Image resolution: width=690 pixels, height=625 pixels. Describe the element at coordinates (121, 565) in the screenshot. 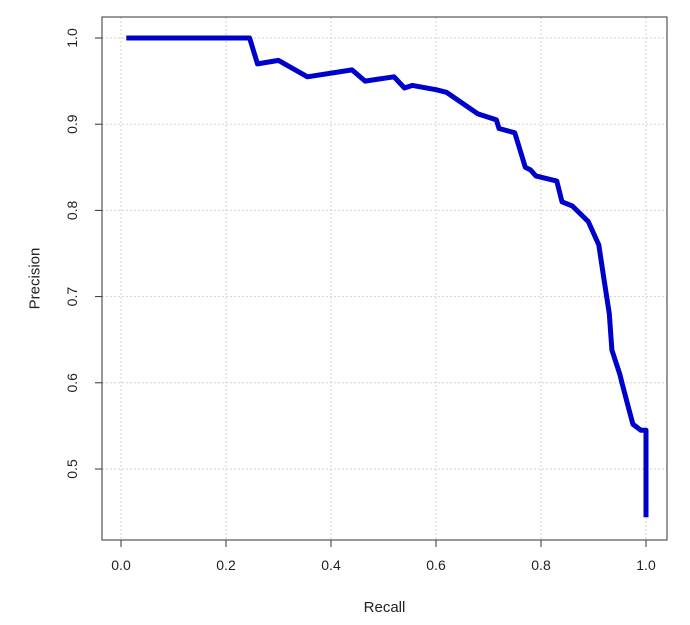

I see `x-tick-label: 0.0` at that location.